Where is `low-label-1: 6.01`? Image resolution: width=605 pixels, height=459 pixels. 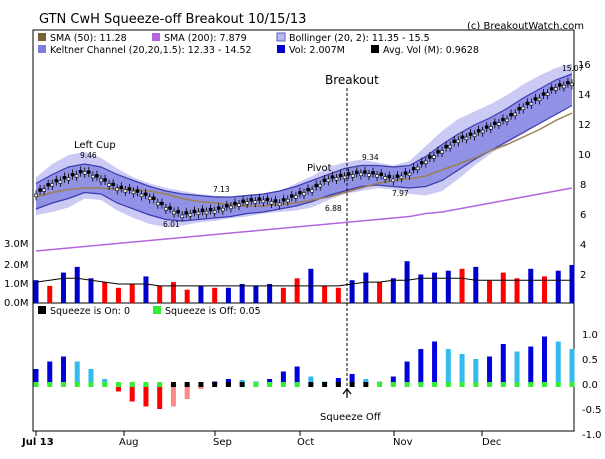 low-label-1: 6.01 is located at coordinates (171, 224).